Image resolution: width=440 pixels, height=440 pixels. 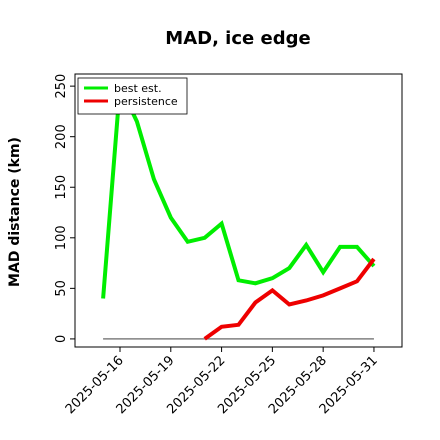 What do you see at coordinates (61, 136) in the screenshot?
I see `y-tick-label-200: 200` at bounding box center [61, 136].